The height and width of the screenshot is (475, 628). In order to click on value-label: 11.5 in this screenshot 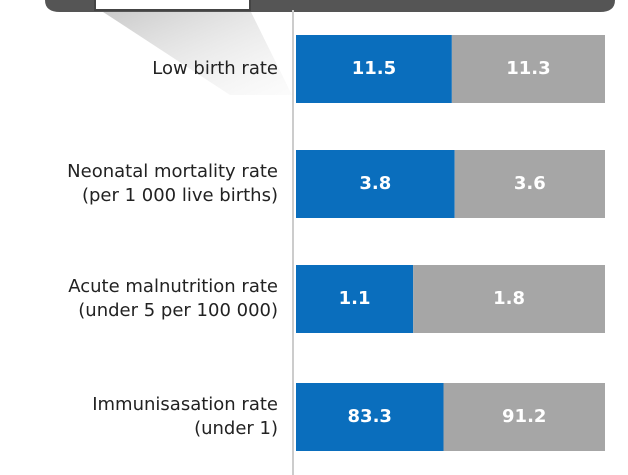, I will do `click(374, 68)`.